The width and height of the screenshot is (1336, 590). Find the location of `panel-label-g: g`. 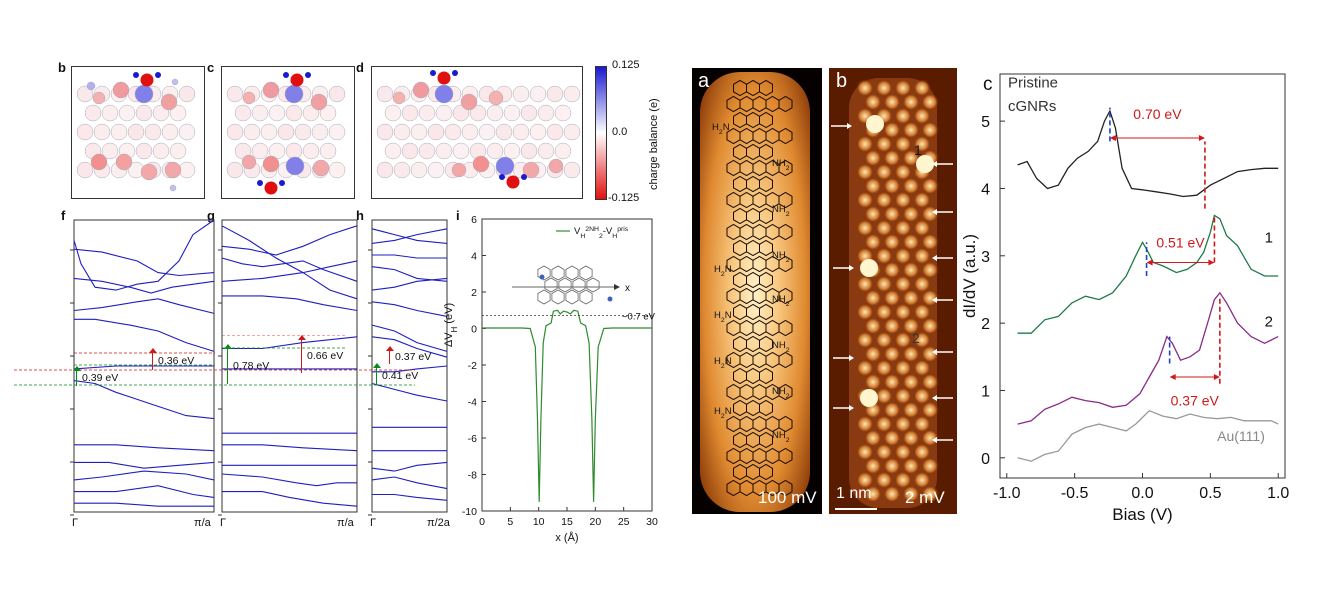

panel-label-g: g is located at coordinates (211, 215).